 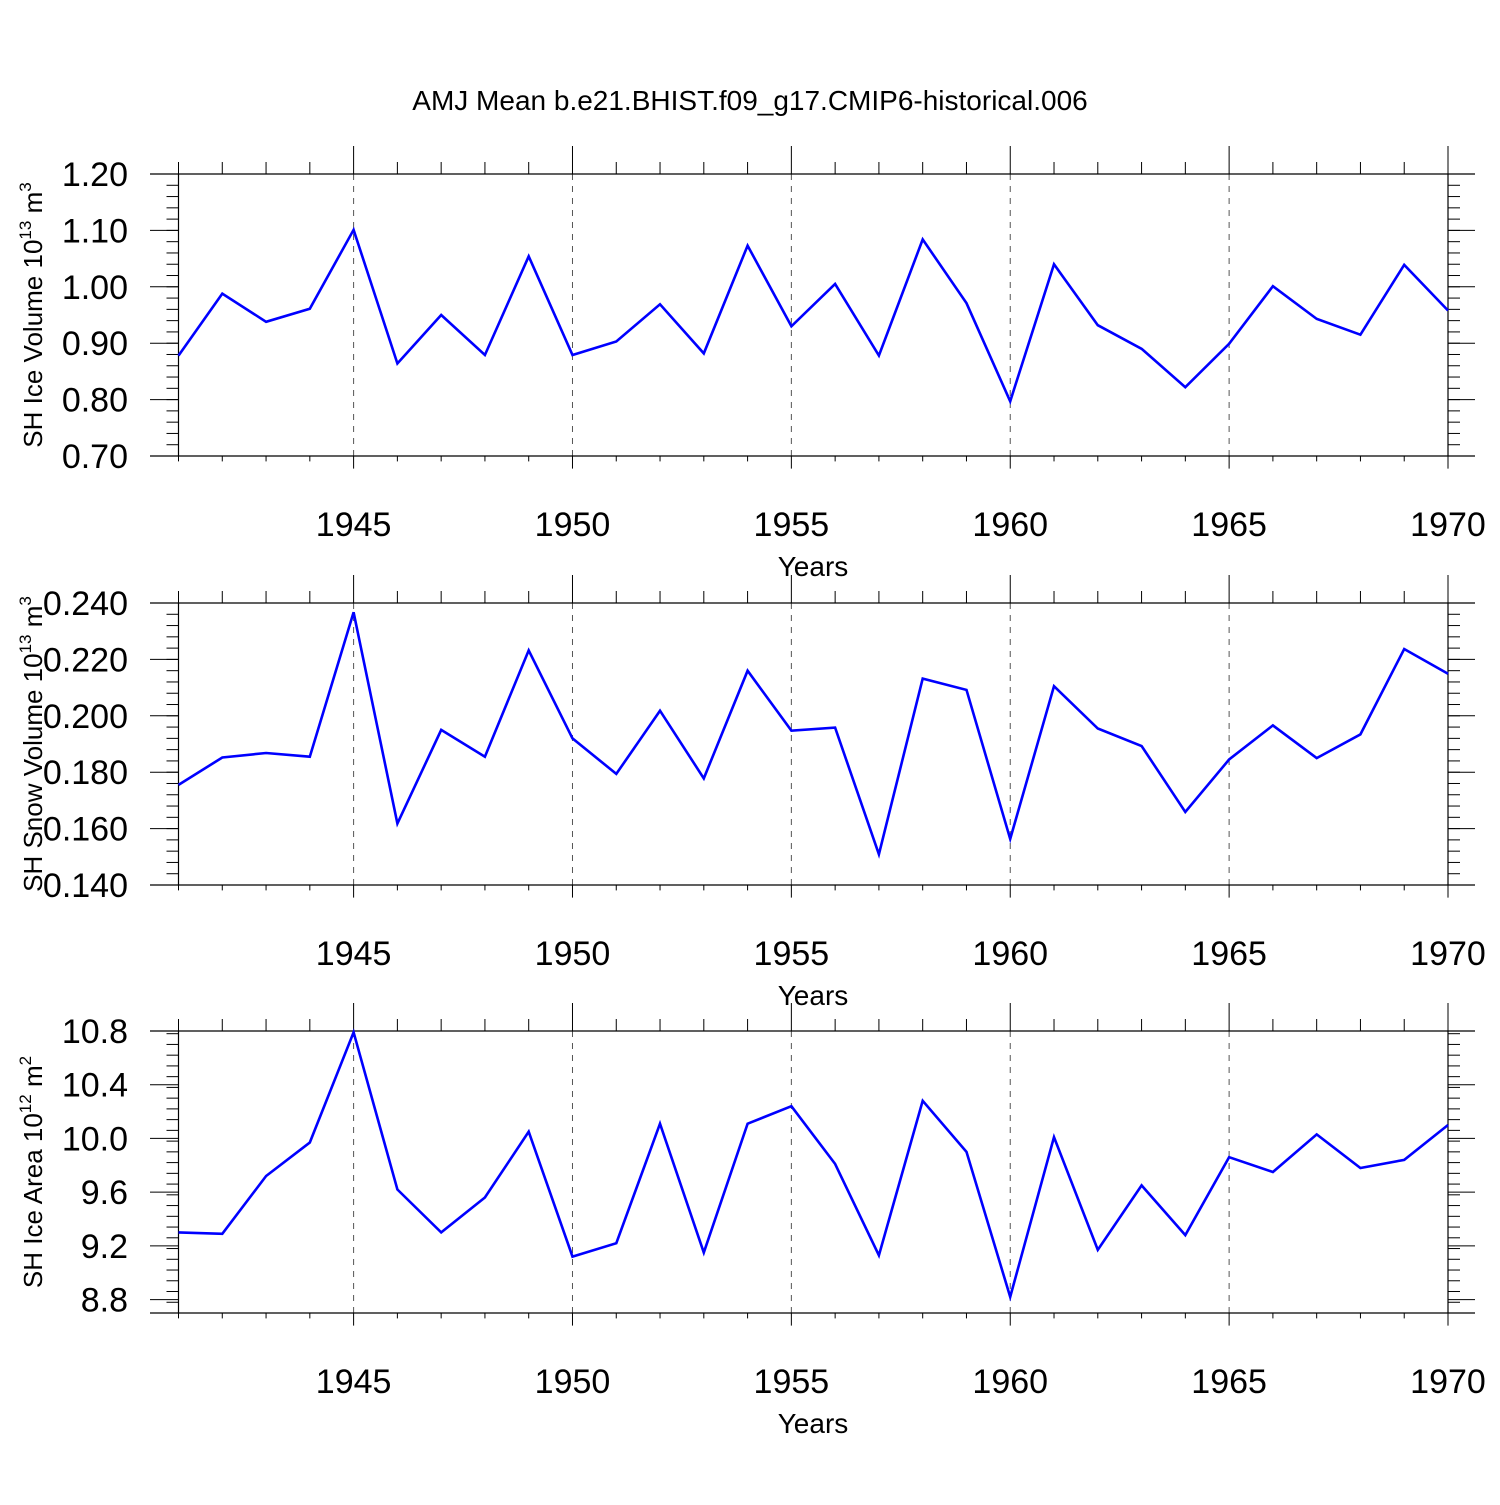 What do you see at coordinates (85, 830) in the screenshot?
I see `y-tick-label: 0.160` at bounding box center [85, 830].